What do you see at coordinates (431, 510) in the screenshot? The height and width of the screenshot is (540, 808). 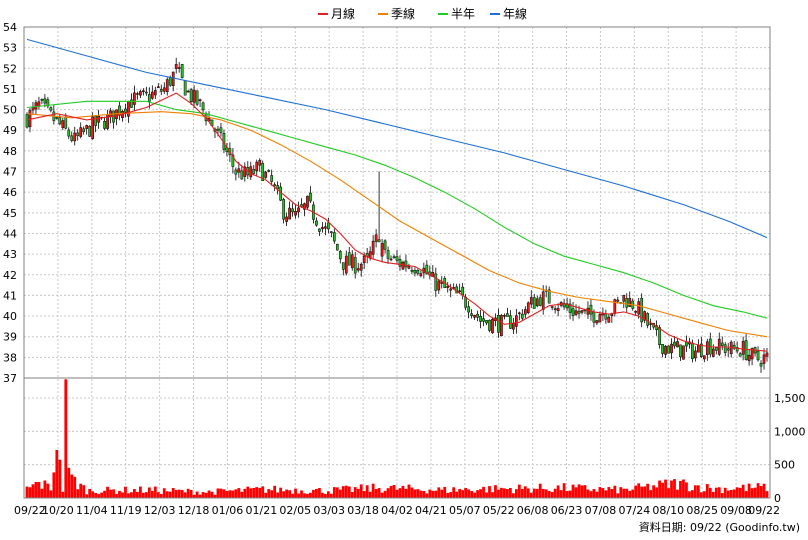 I see `x-tick-label: 04/21` at bounding box center [431, 510].